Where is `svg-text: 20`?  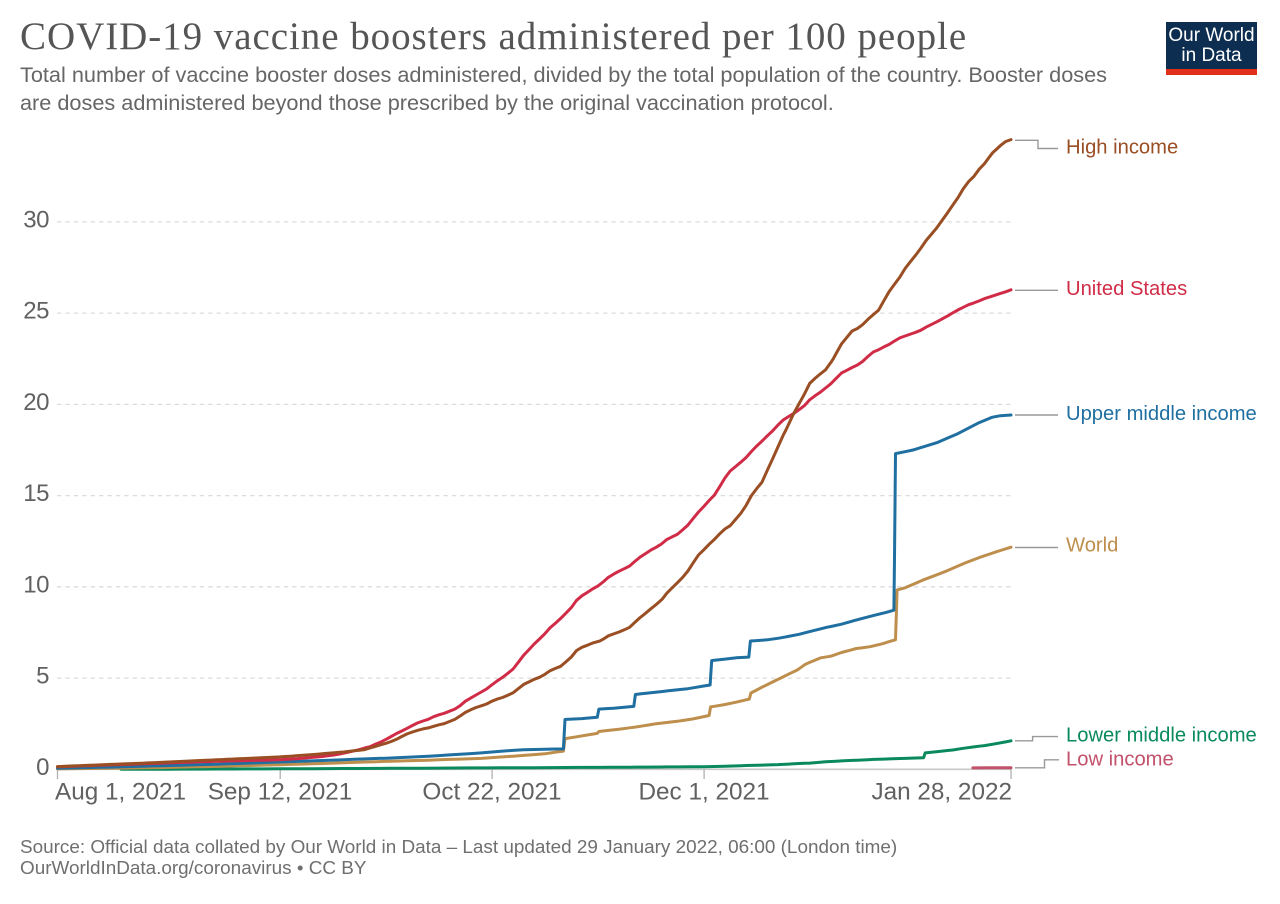 svg-text: 20 is located at coordinates (36, 402).